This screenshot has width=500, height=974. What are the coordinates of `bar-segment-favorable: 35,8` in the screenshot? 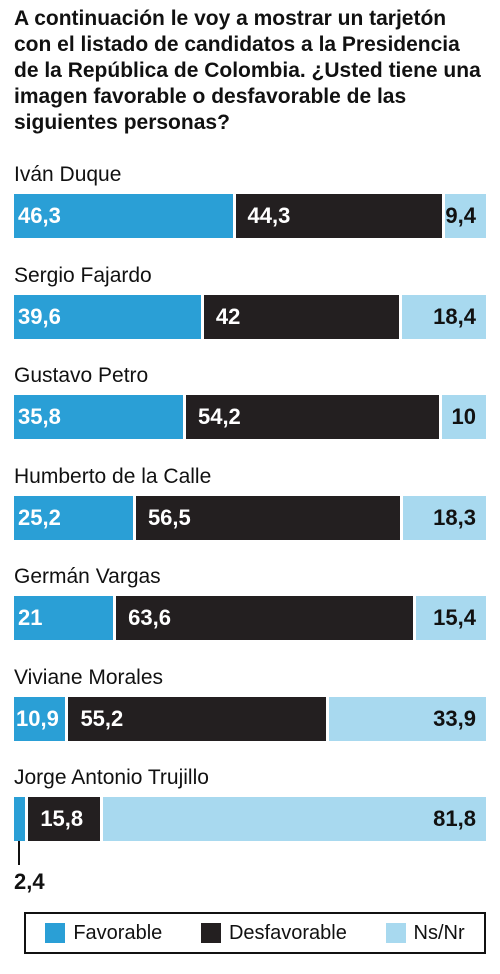 It's located at (98, 417).